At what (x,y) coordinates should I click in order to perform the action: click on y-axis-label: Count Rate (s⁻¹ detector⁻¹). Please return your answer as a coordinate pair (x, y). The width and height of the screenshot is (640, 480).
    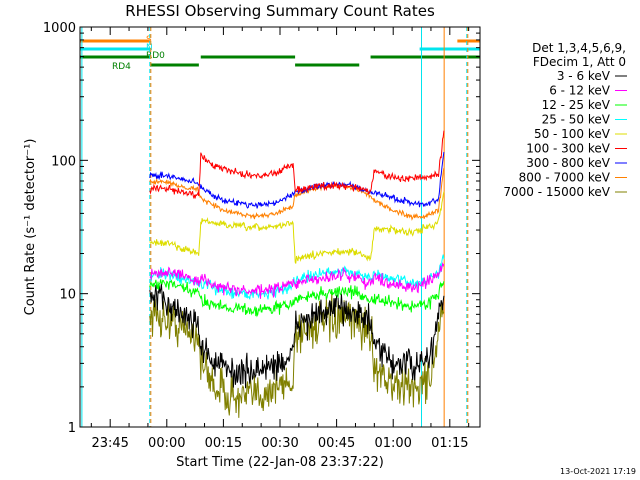
    Looking at the image, I should click on (30, 227).